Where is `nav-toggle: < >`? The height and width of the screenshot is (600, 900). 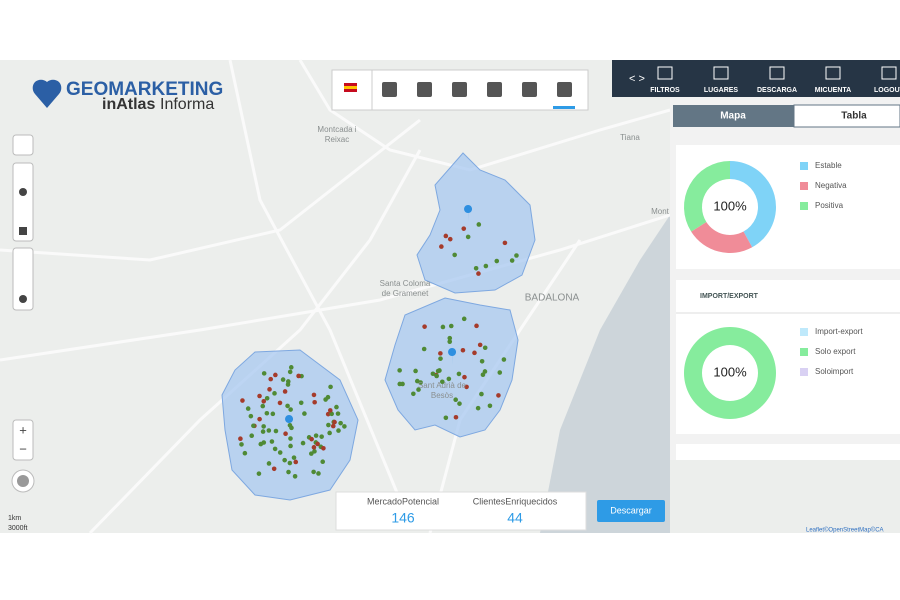
nav-toggle: < > is located at coordinates (637, 79).